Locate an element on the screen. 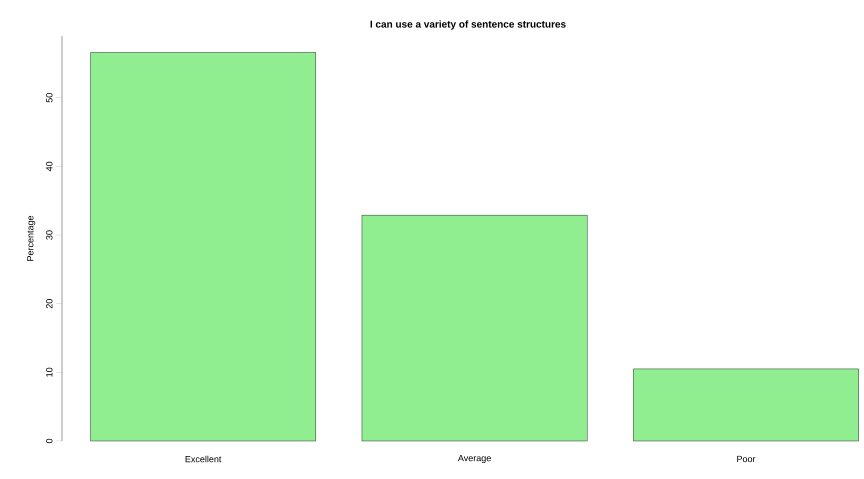 The width and height of the screenshot is (864, 479). y-tick-label: 50 is located at coordinates (49, 97).